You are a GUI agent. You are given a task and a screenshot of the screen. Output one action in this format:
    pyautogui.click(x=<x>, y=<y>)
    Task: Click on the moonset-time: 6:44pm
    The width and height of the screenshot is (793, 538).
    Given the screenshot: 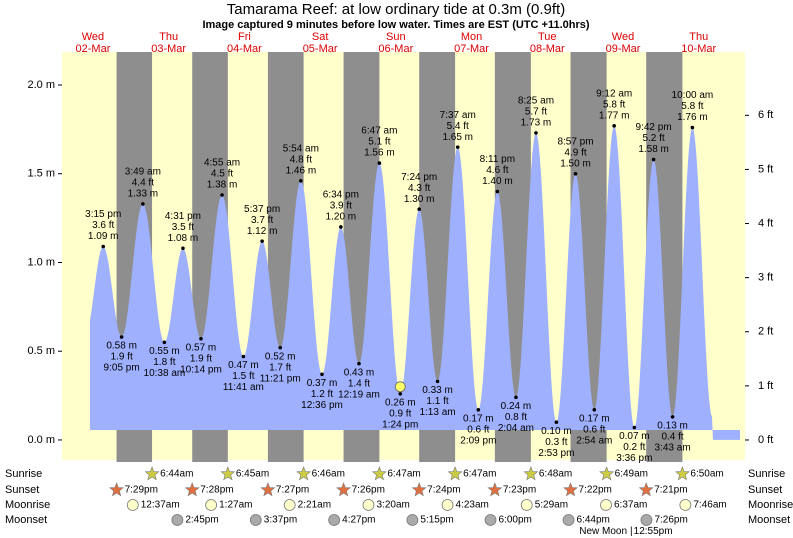 What is the action you would take?
    pyautogui.click(x=593, y=520)
    